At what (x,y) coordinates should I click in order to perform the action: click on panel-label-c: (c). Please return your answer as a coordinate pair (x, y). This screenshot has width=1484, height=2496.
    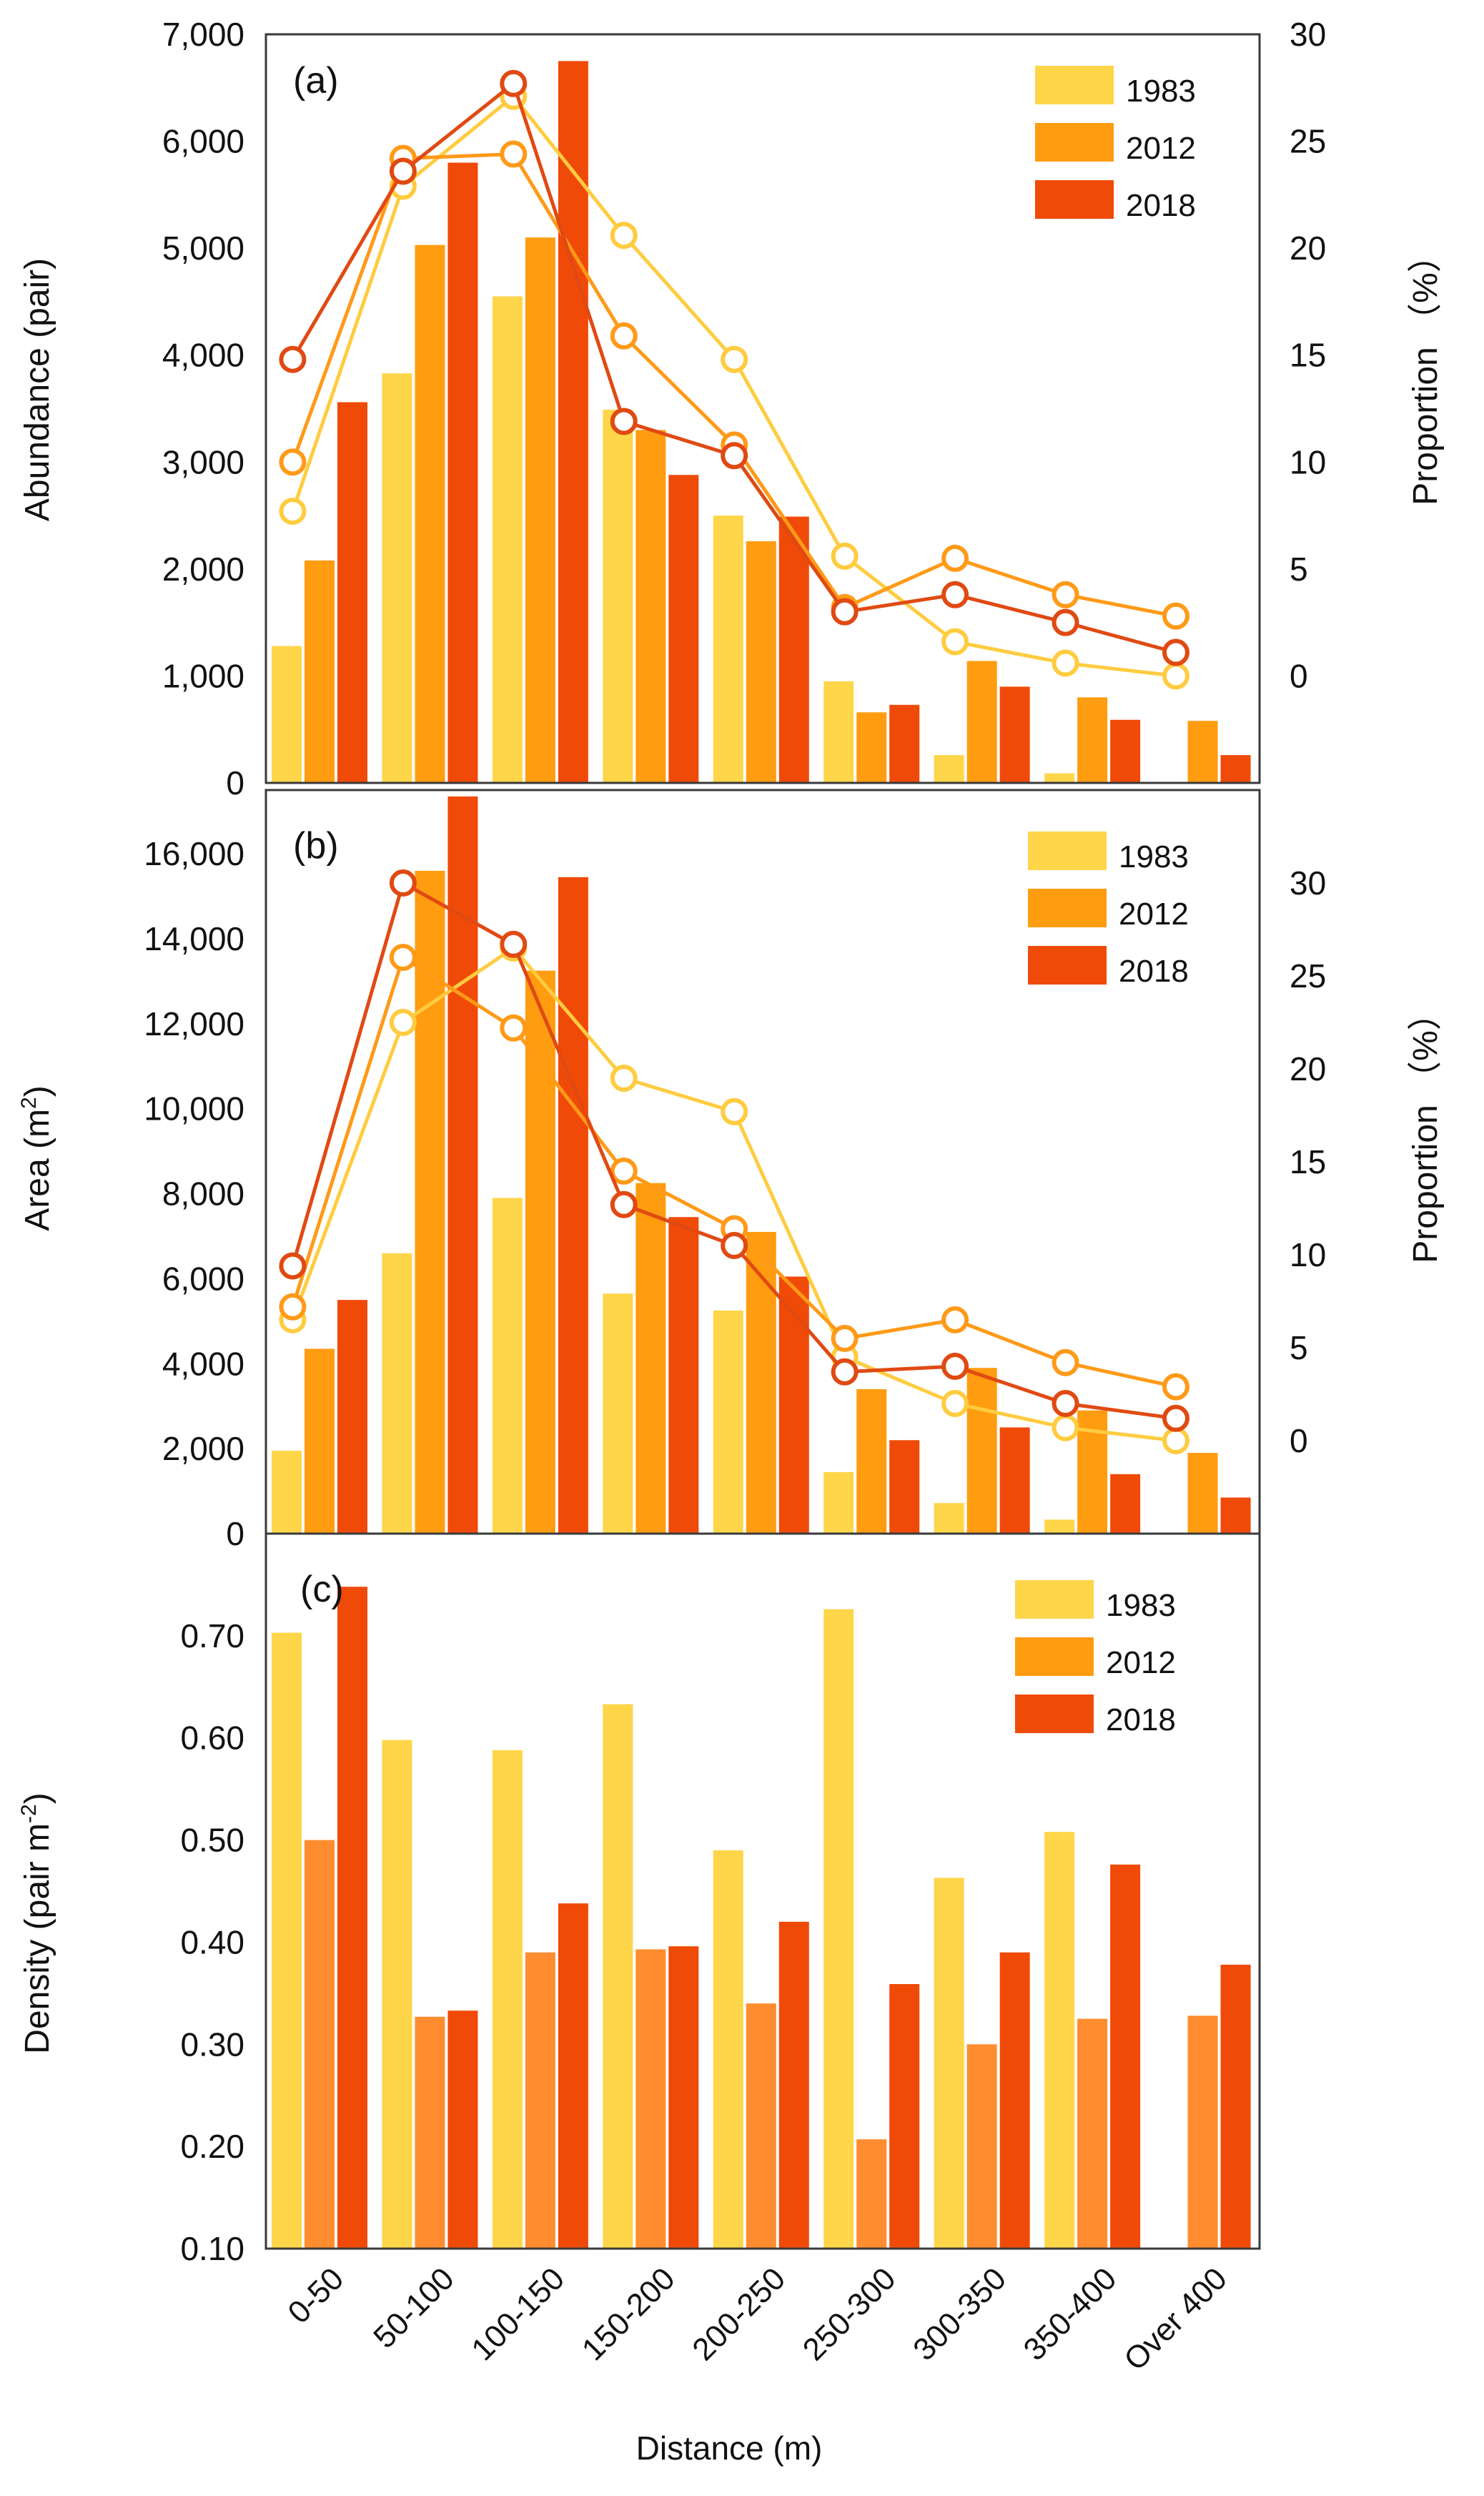
    Looking at the image, I should click on (322, 1589).